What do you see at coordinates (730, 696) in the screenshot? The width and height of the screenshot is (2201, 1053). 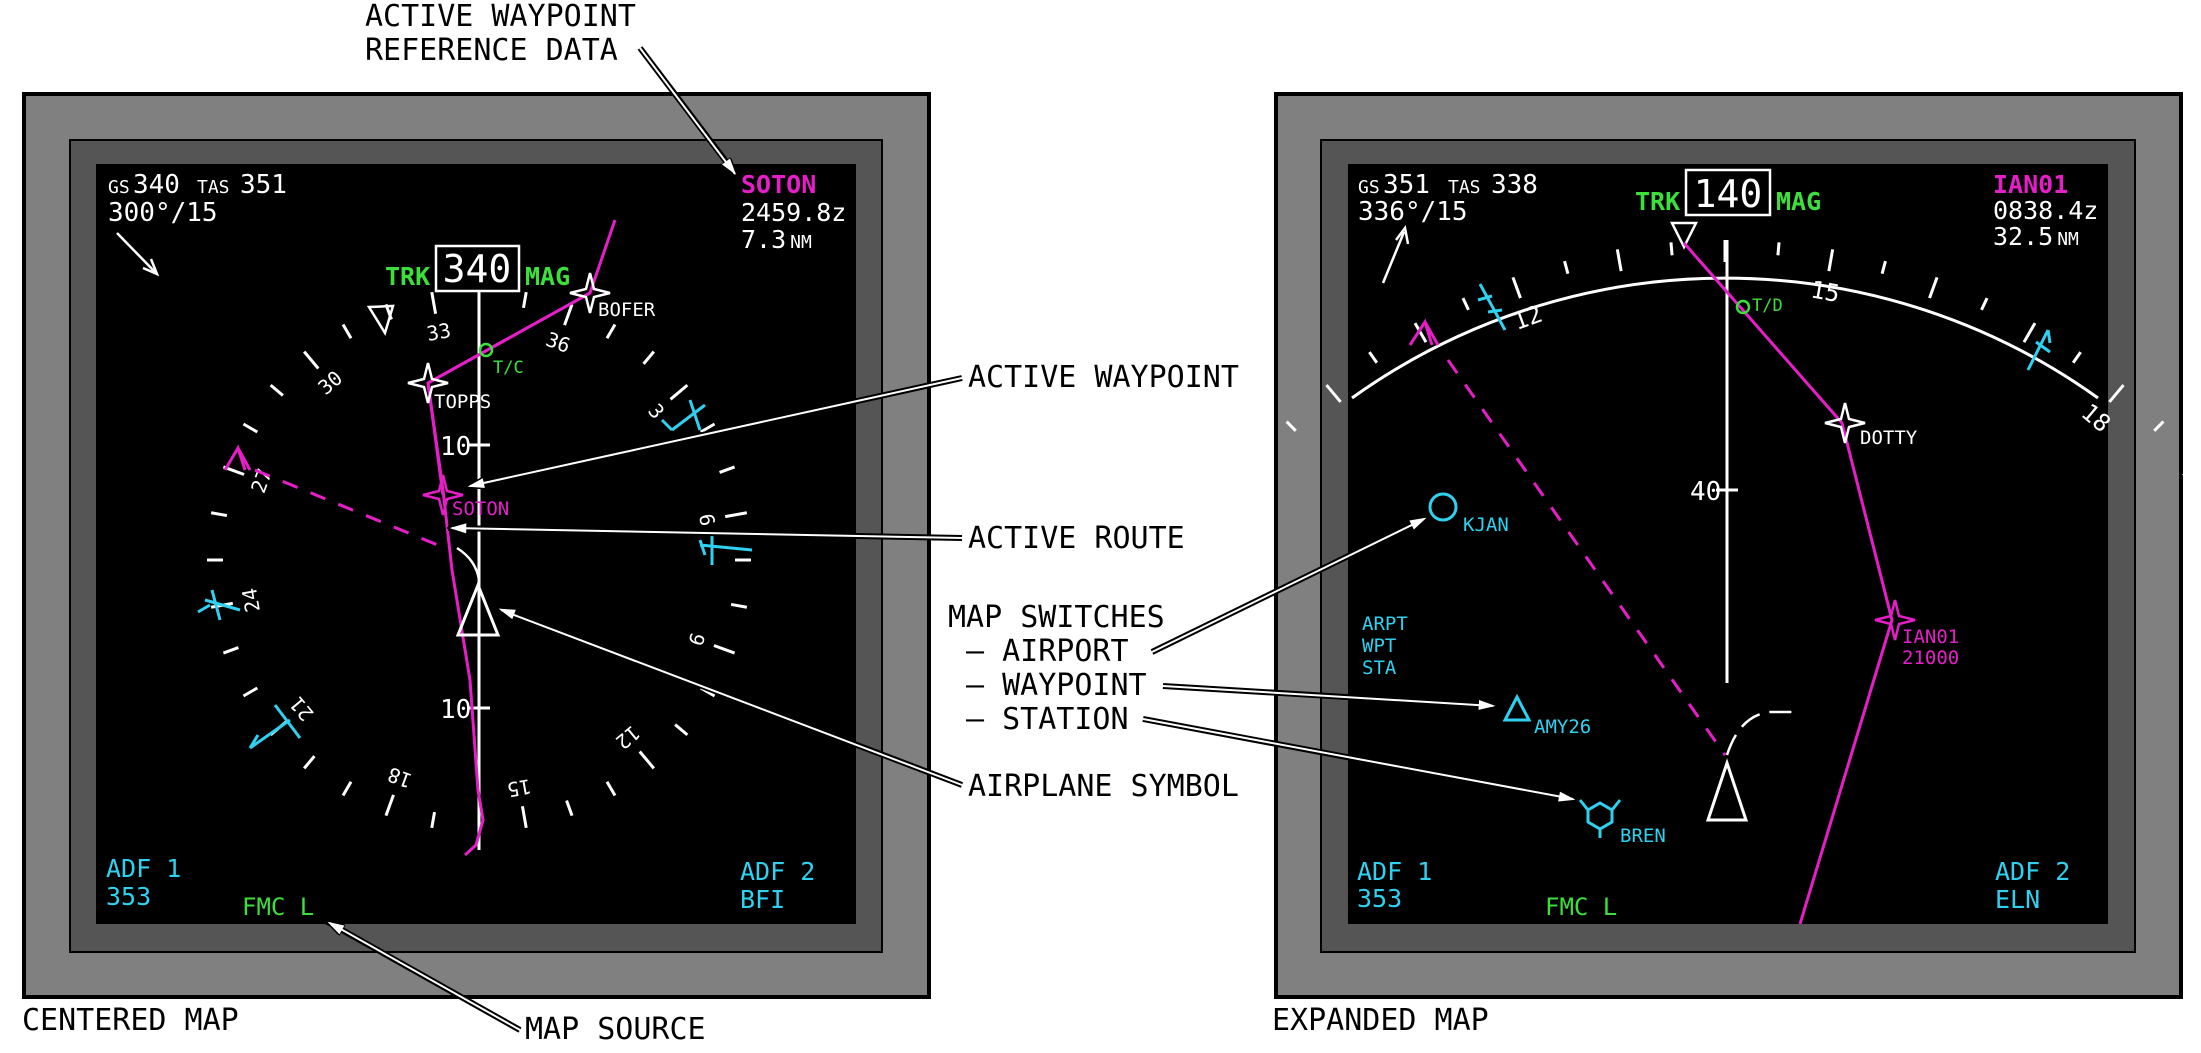 I see `leader-airplane-symbol` at bounding box center [730, 696].